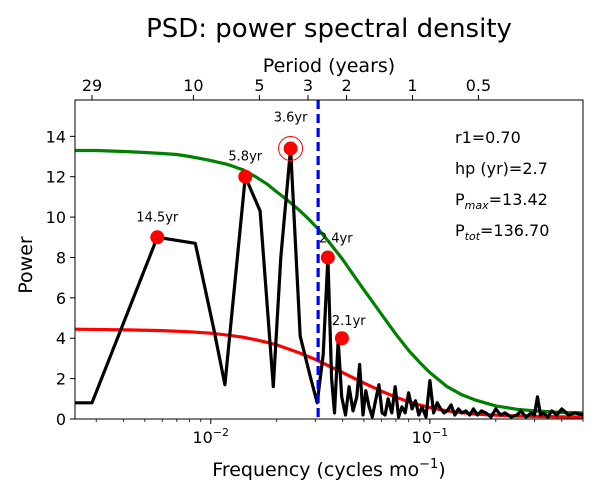 The image size is (600, 500). Describe the element at coordinates (329, 29) in the screenshot. I see `chart-title: PSD: power spectral density` at that location.